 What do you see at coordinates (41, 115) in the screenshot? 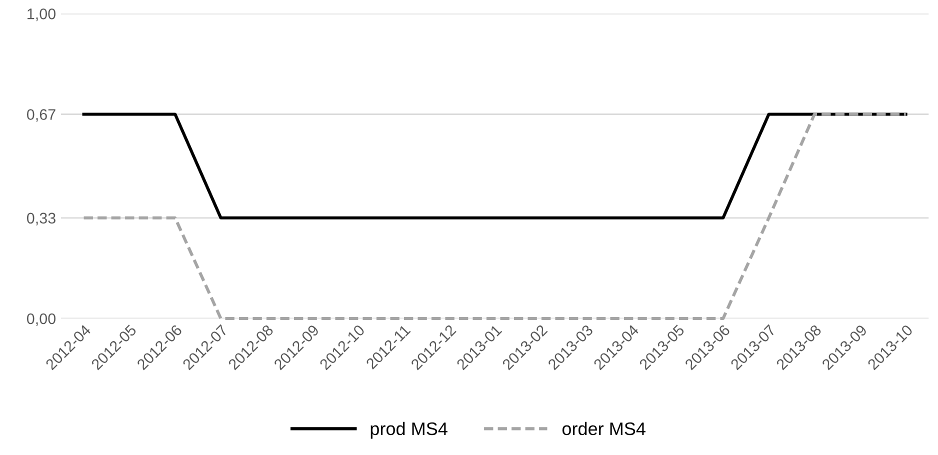
I see `y-tick-label: 0,67` at bounding box center [41, 115].